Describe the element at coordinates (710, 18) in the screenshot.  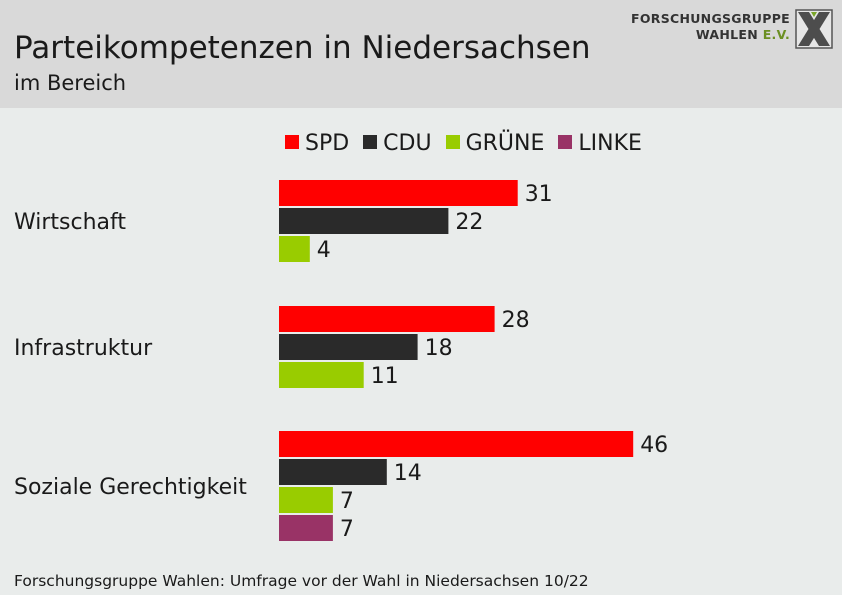
I see `logo-line1: FORSCHUNGSGRUPPE` at that location.